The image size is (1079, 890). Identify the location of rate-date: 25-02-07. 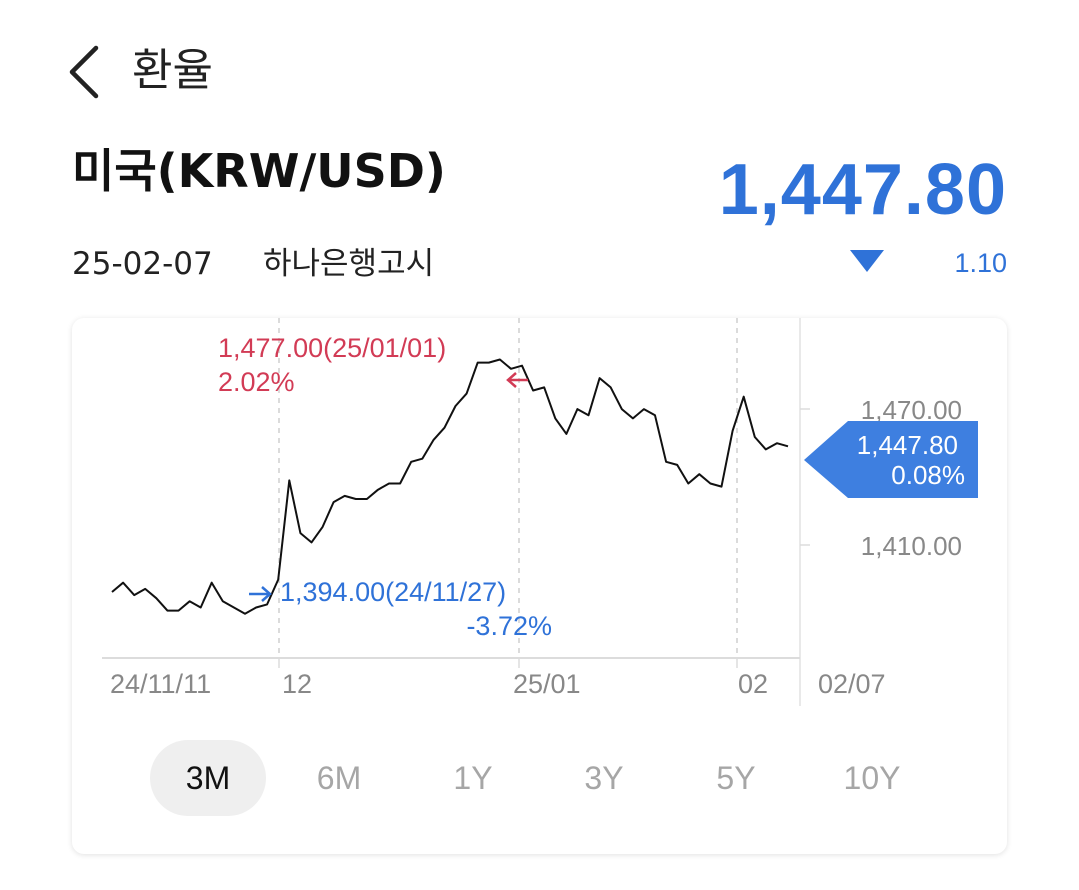
(142, 264).